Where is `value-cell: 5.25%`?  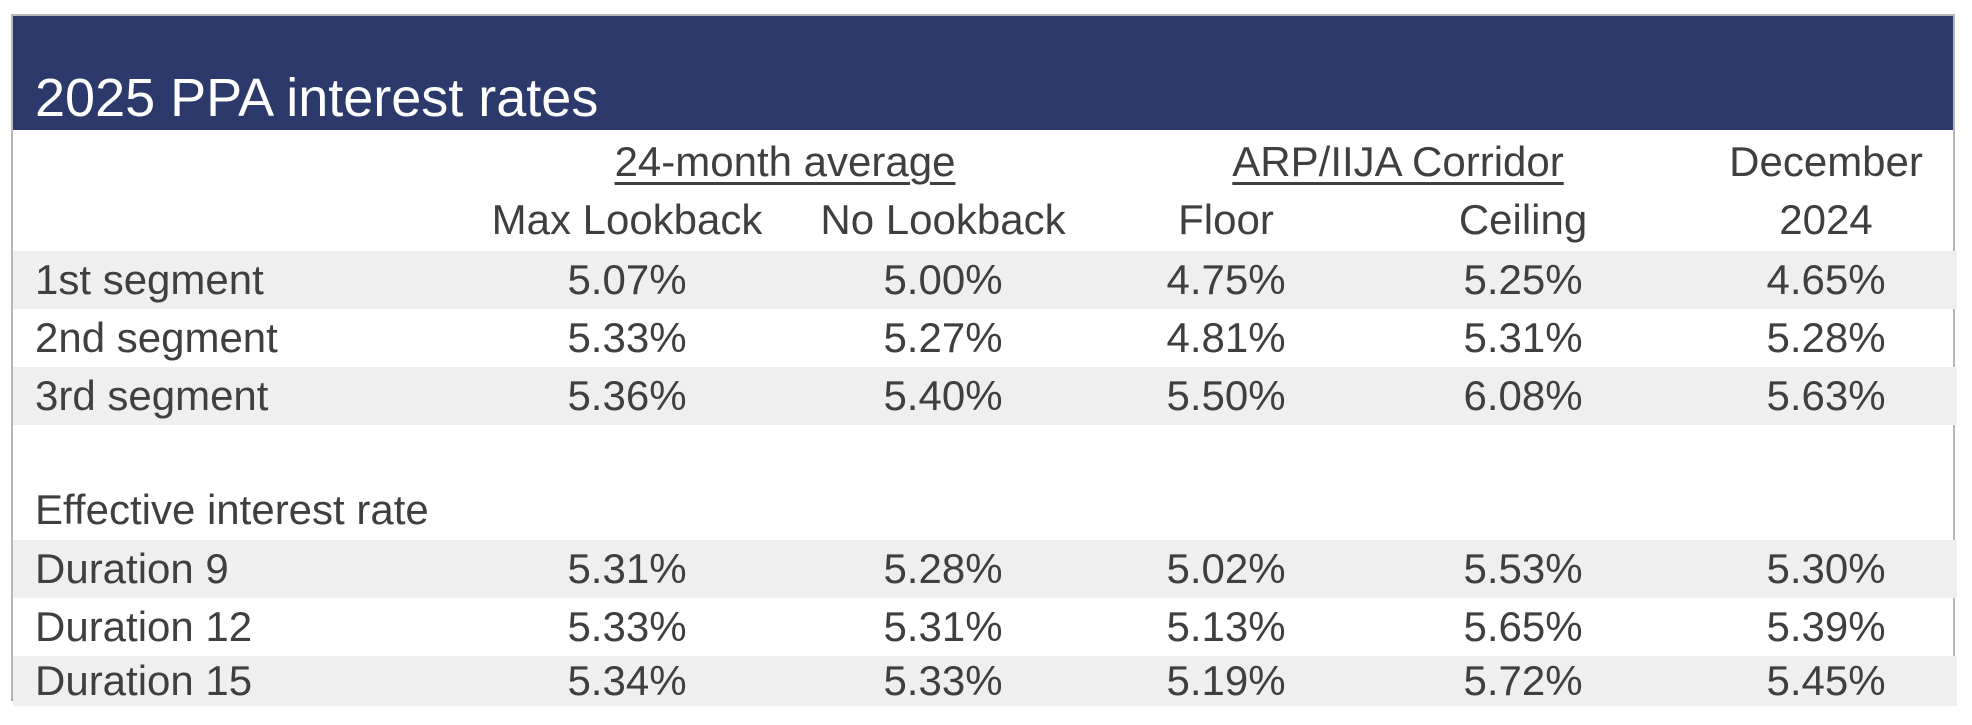
value-cell: 5.25% is located at coordinates (1523, 279).